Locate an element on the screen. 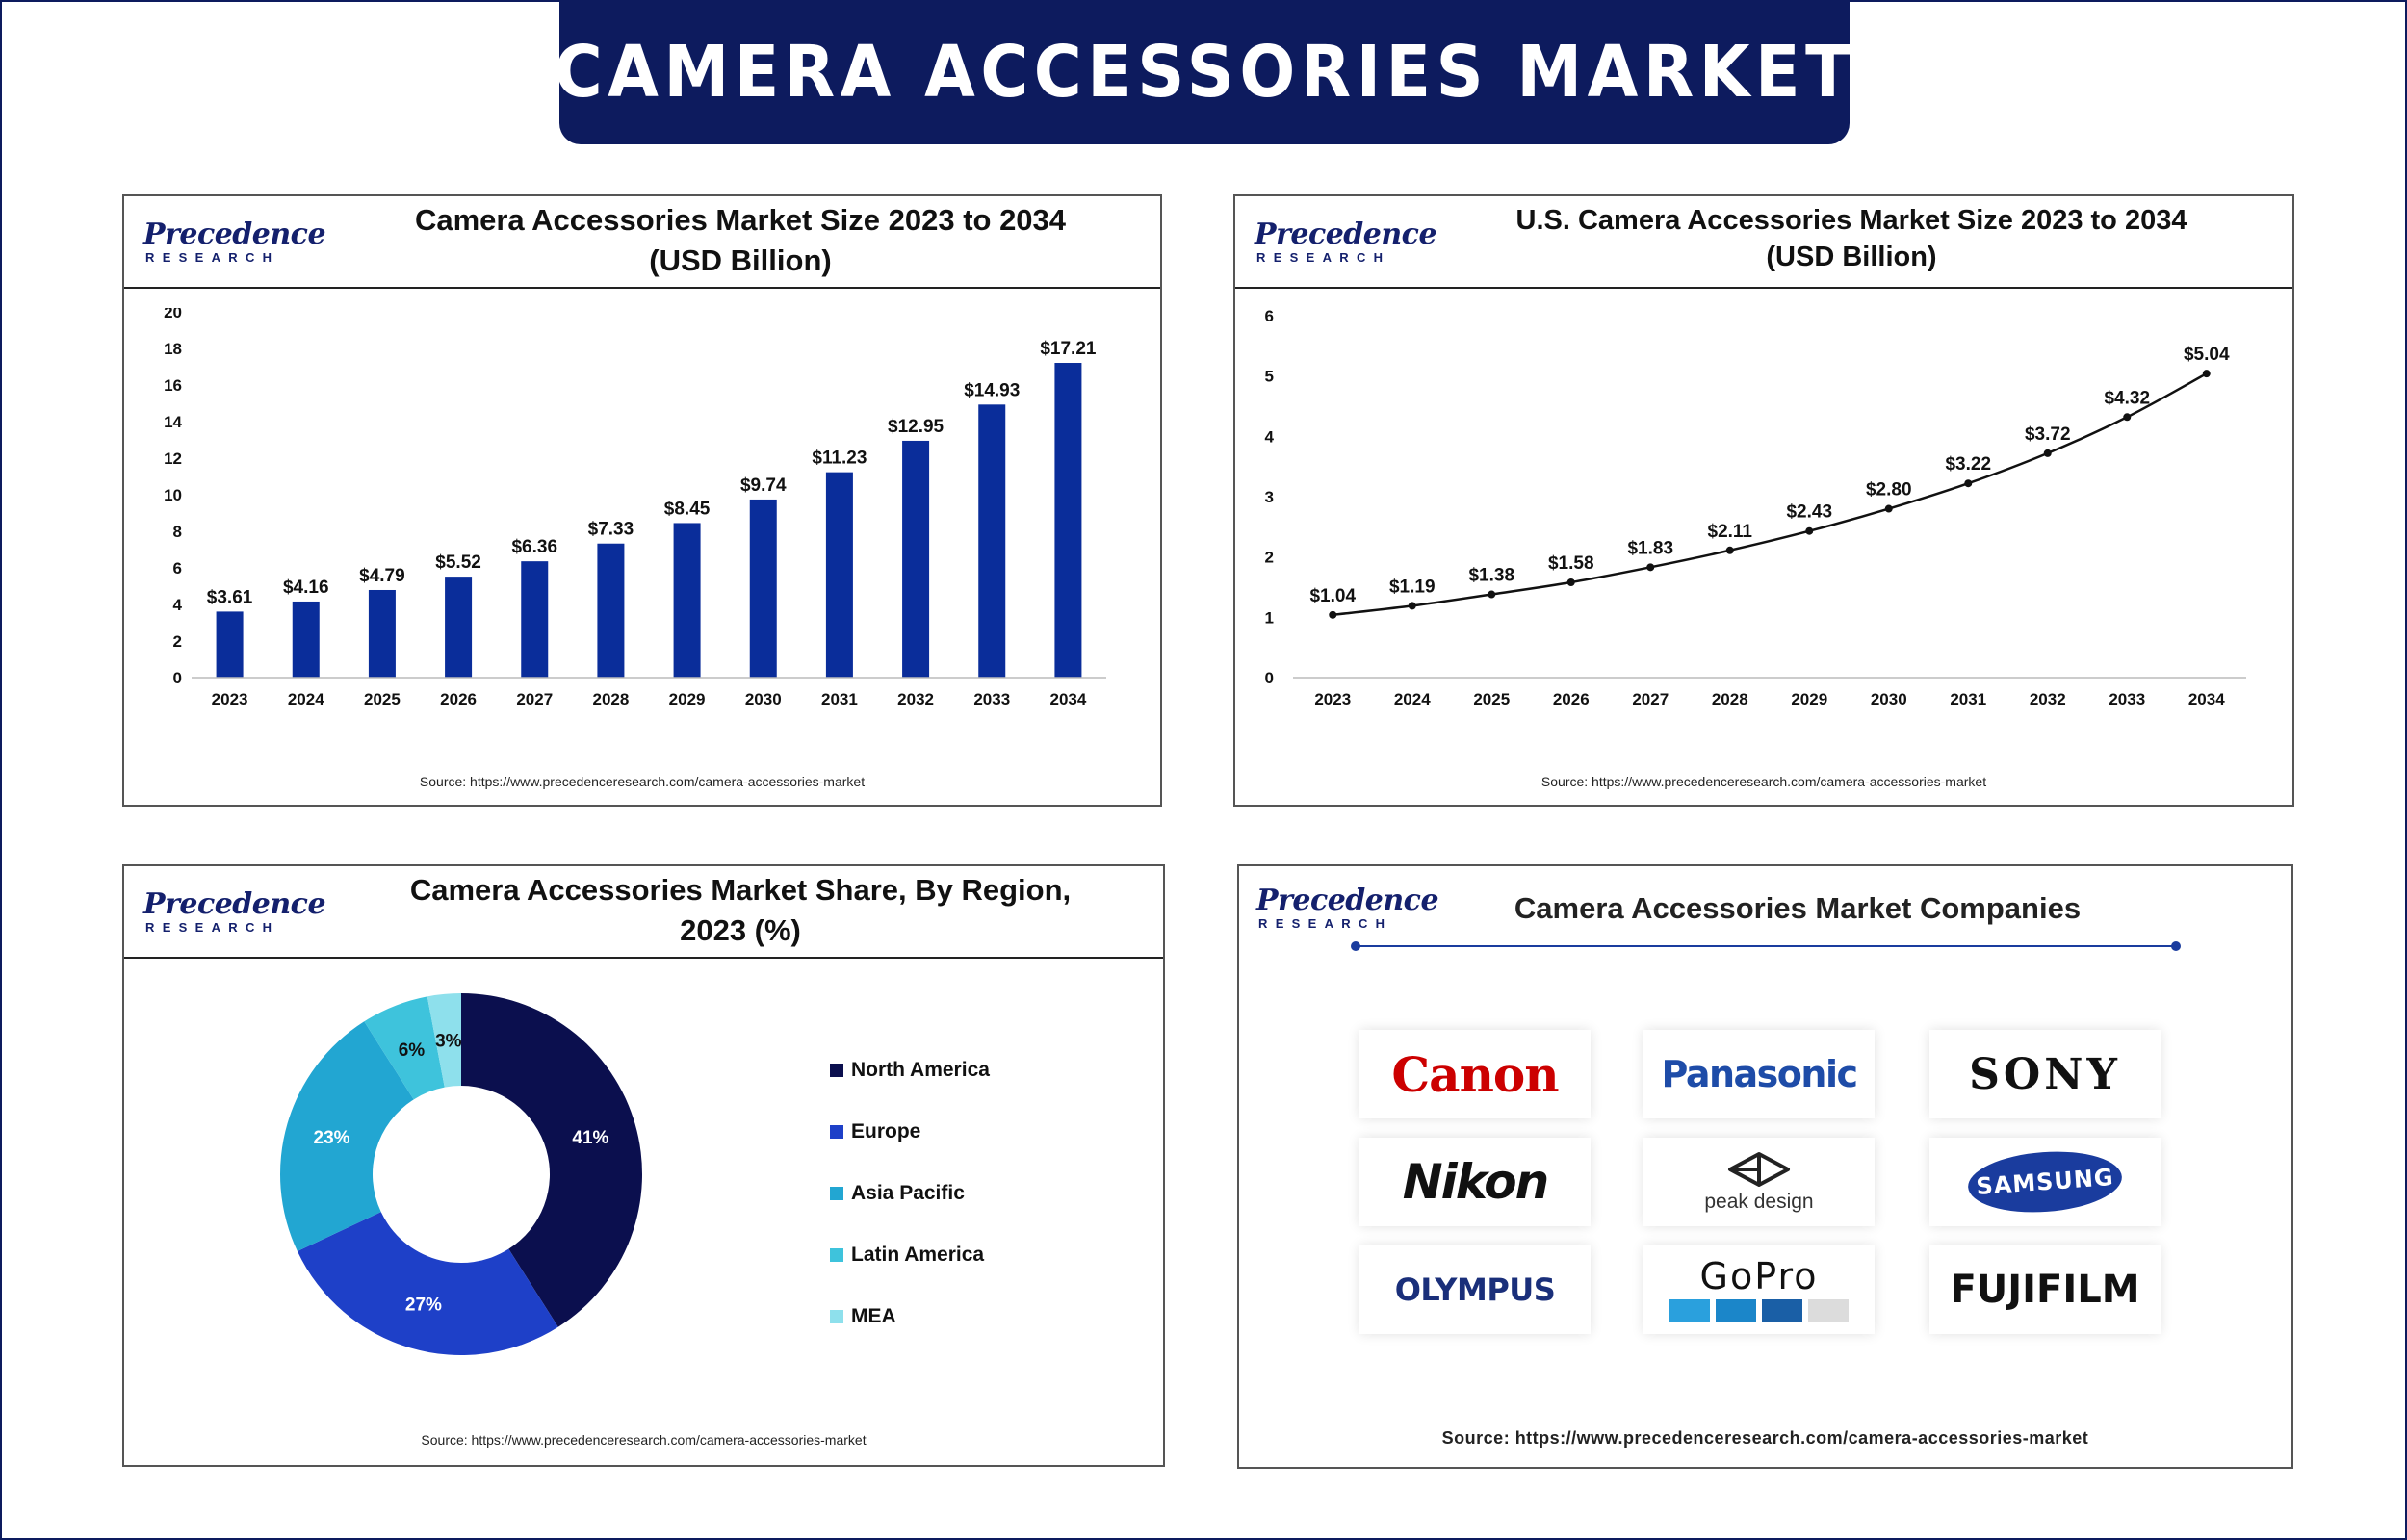 This screenshot has height=1540, width=2407. legend-label: Latin America is located at coordinates (918, 1255).